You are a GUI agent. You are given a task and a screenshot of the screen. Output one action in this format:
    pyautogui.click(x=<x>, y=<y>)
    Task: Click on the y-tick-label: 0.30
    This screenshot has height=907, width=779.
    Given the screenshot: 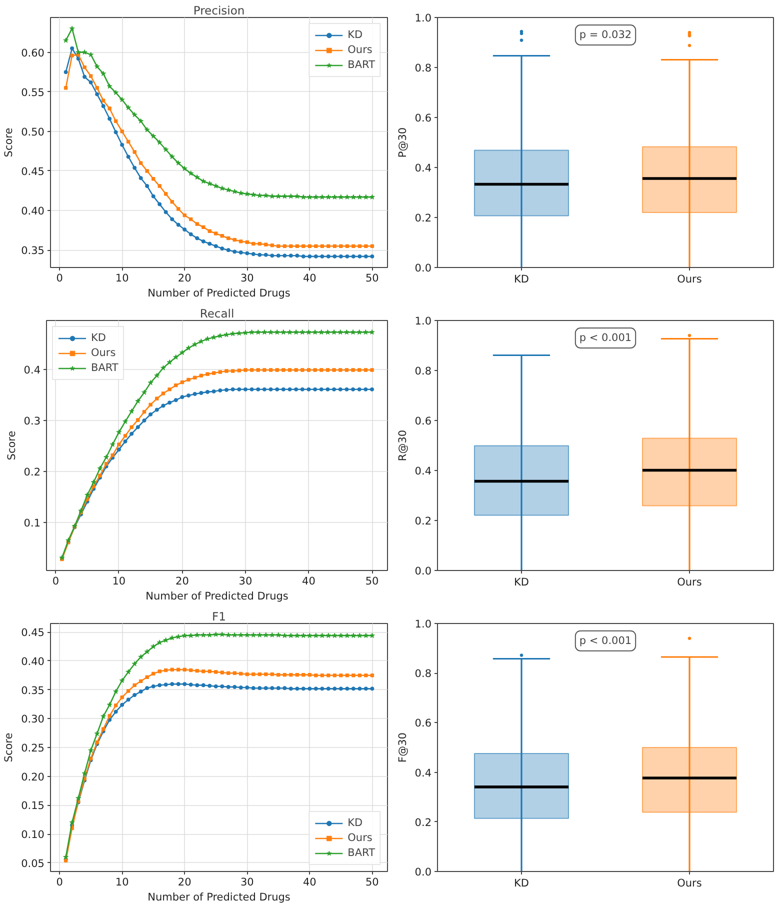 What is the action you would take?
    pyautogui.click(x=33, y=720)
    